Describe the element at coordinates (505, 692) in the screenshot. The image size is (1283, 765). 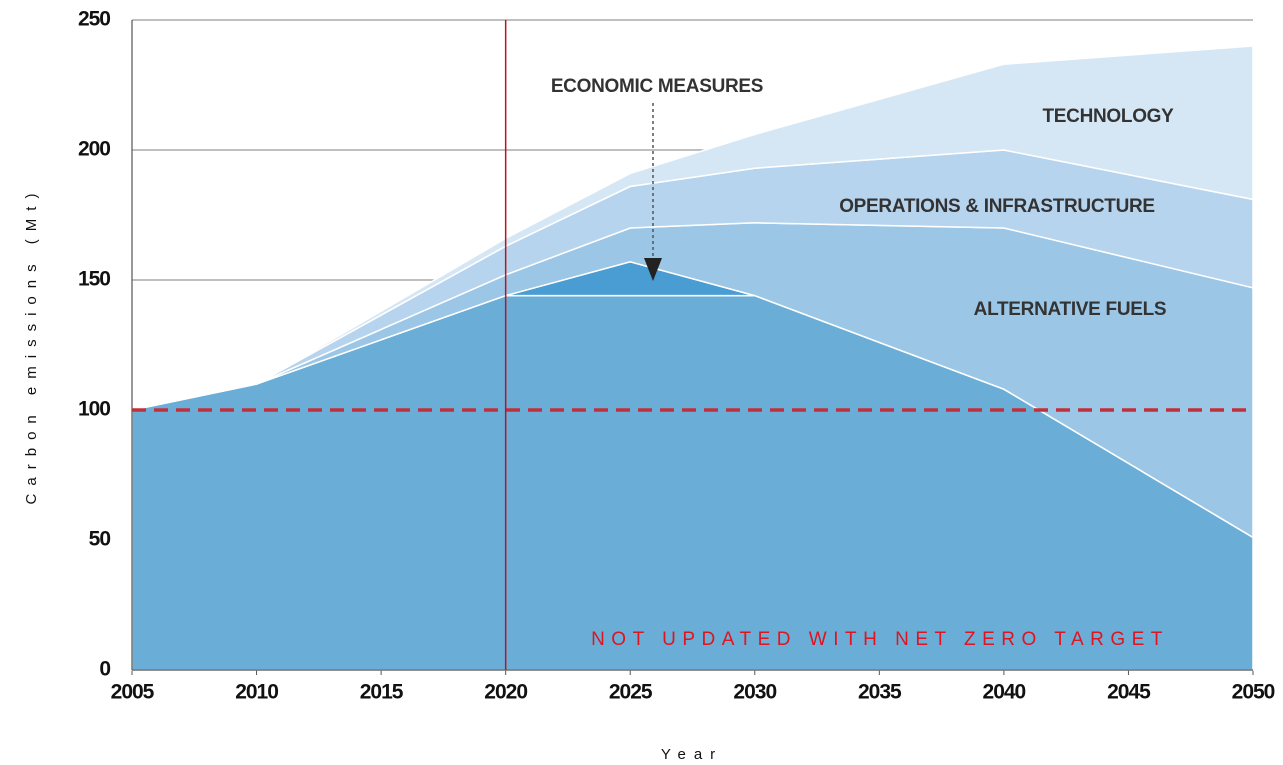
I see `x-tick-label: 2020` at that location.